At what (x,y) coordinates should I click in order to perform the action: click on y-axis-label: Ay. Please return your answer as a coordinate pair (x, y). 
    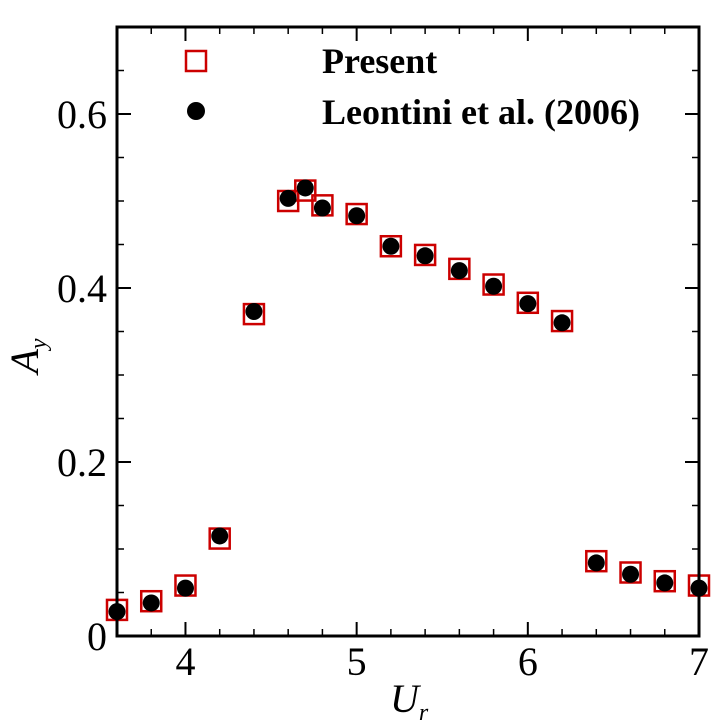
    Looking at the image, I should click on (27, 357).